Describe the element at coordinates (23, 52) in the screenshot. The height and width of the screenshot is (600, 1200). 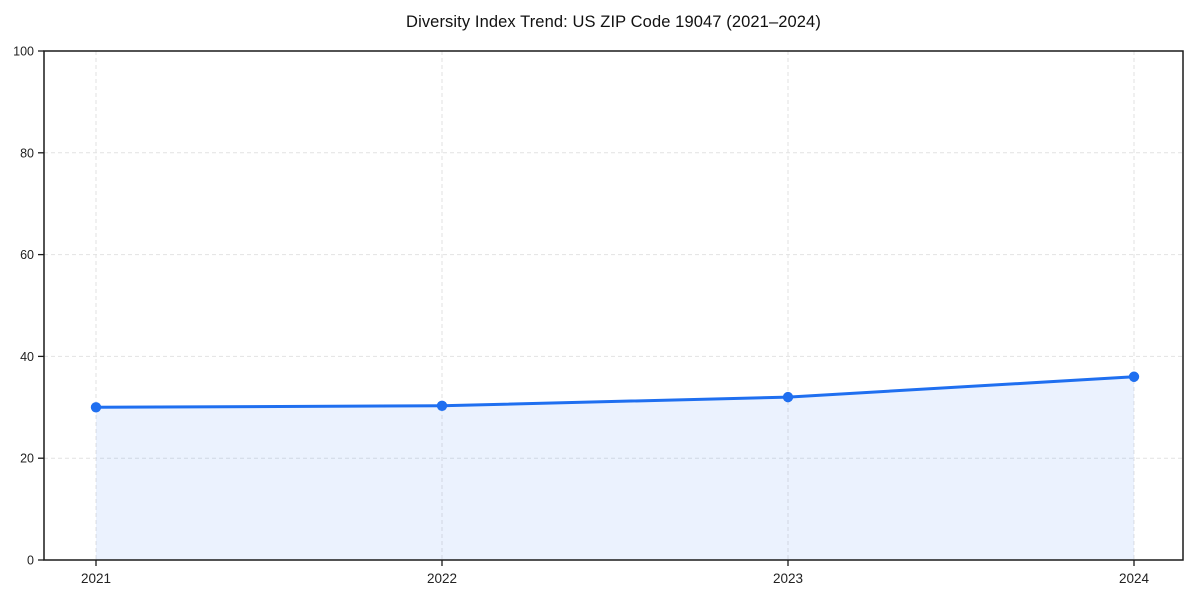
I see `y-axis-tick-label: 100` at that location.